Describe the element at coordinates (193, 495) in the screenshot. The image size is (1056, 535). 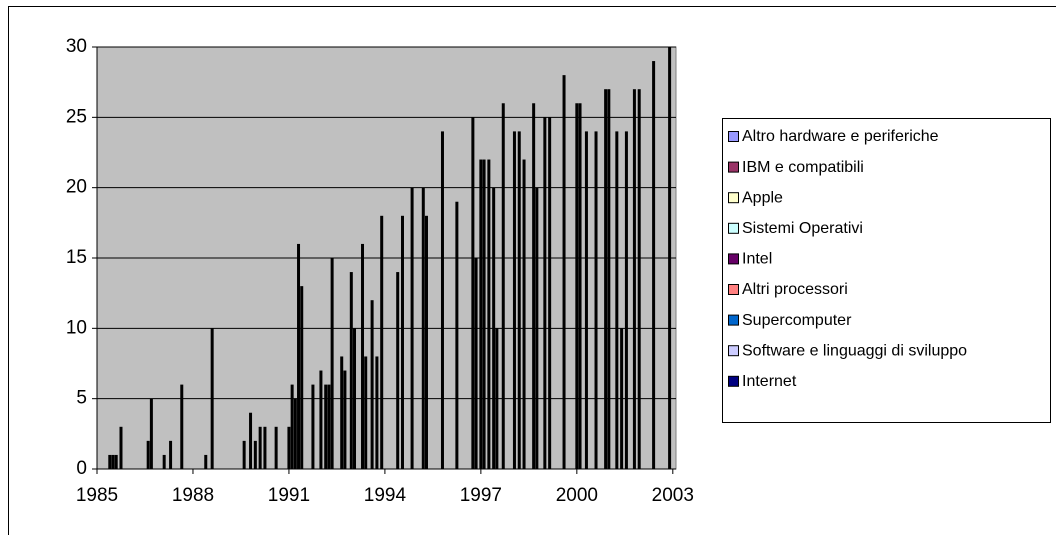
I see `x-tick-label: 1988` at that location.